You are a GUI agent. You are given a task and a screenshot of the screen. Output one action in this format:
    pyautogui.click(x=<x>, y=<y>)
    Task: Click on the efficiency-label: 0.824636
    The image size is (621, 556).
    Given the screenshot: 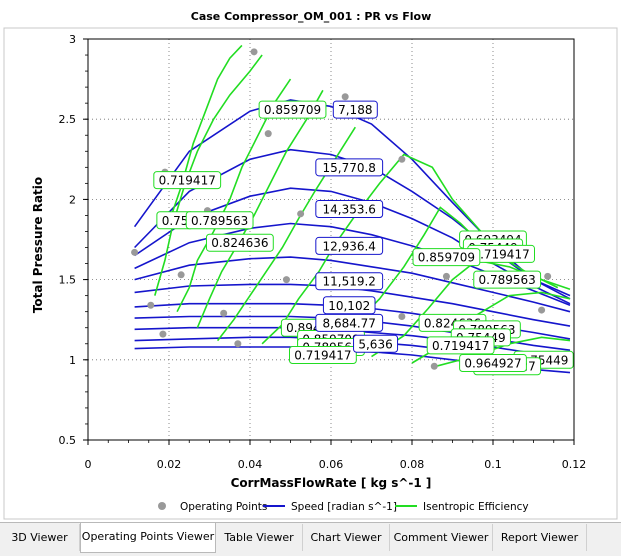 What is the action you would take?
    pyautogui.click(x=239, y=243)
    